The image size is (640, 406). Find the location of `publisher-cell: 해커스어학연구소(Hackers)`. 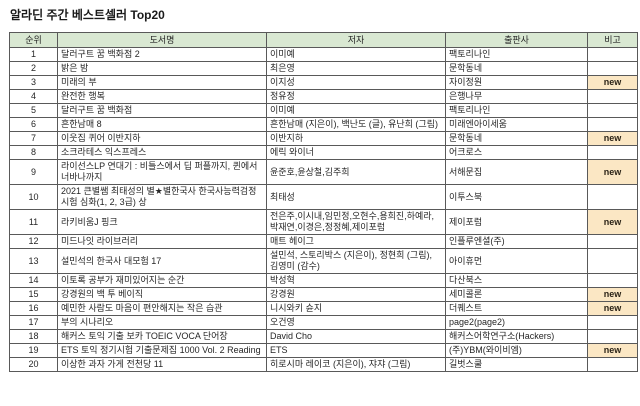

publisher-cell: 해커스어학연구소(Hackers) is located at coordinates (516, 336).